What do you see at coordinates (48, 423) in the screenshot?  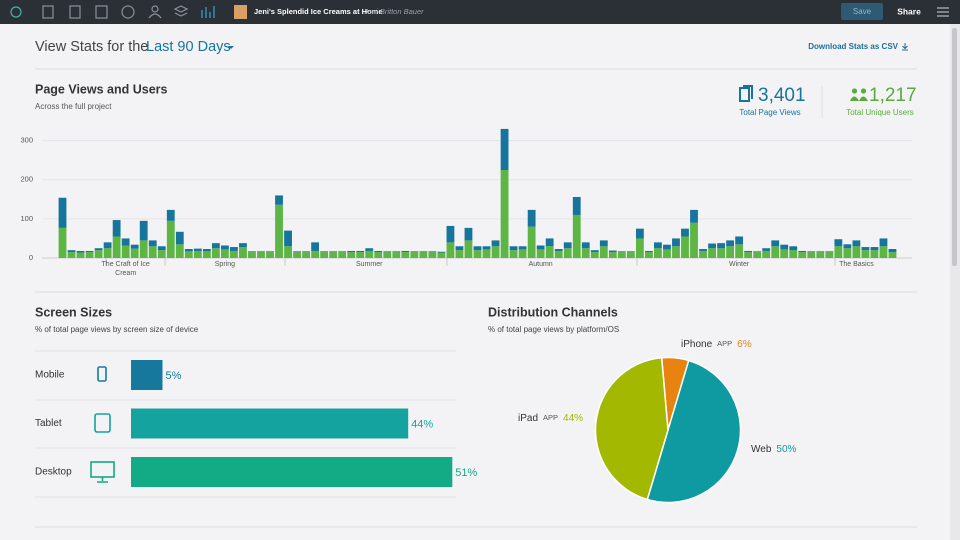 I see `category-label: Tablet` at bounding box center [48, 423].